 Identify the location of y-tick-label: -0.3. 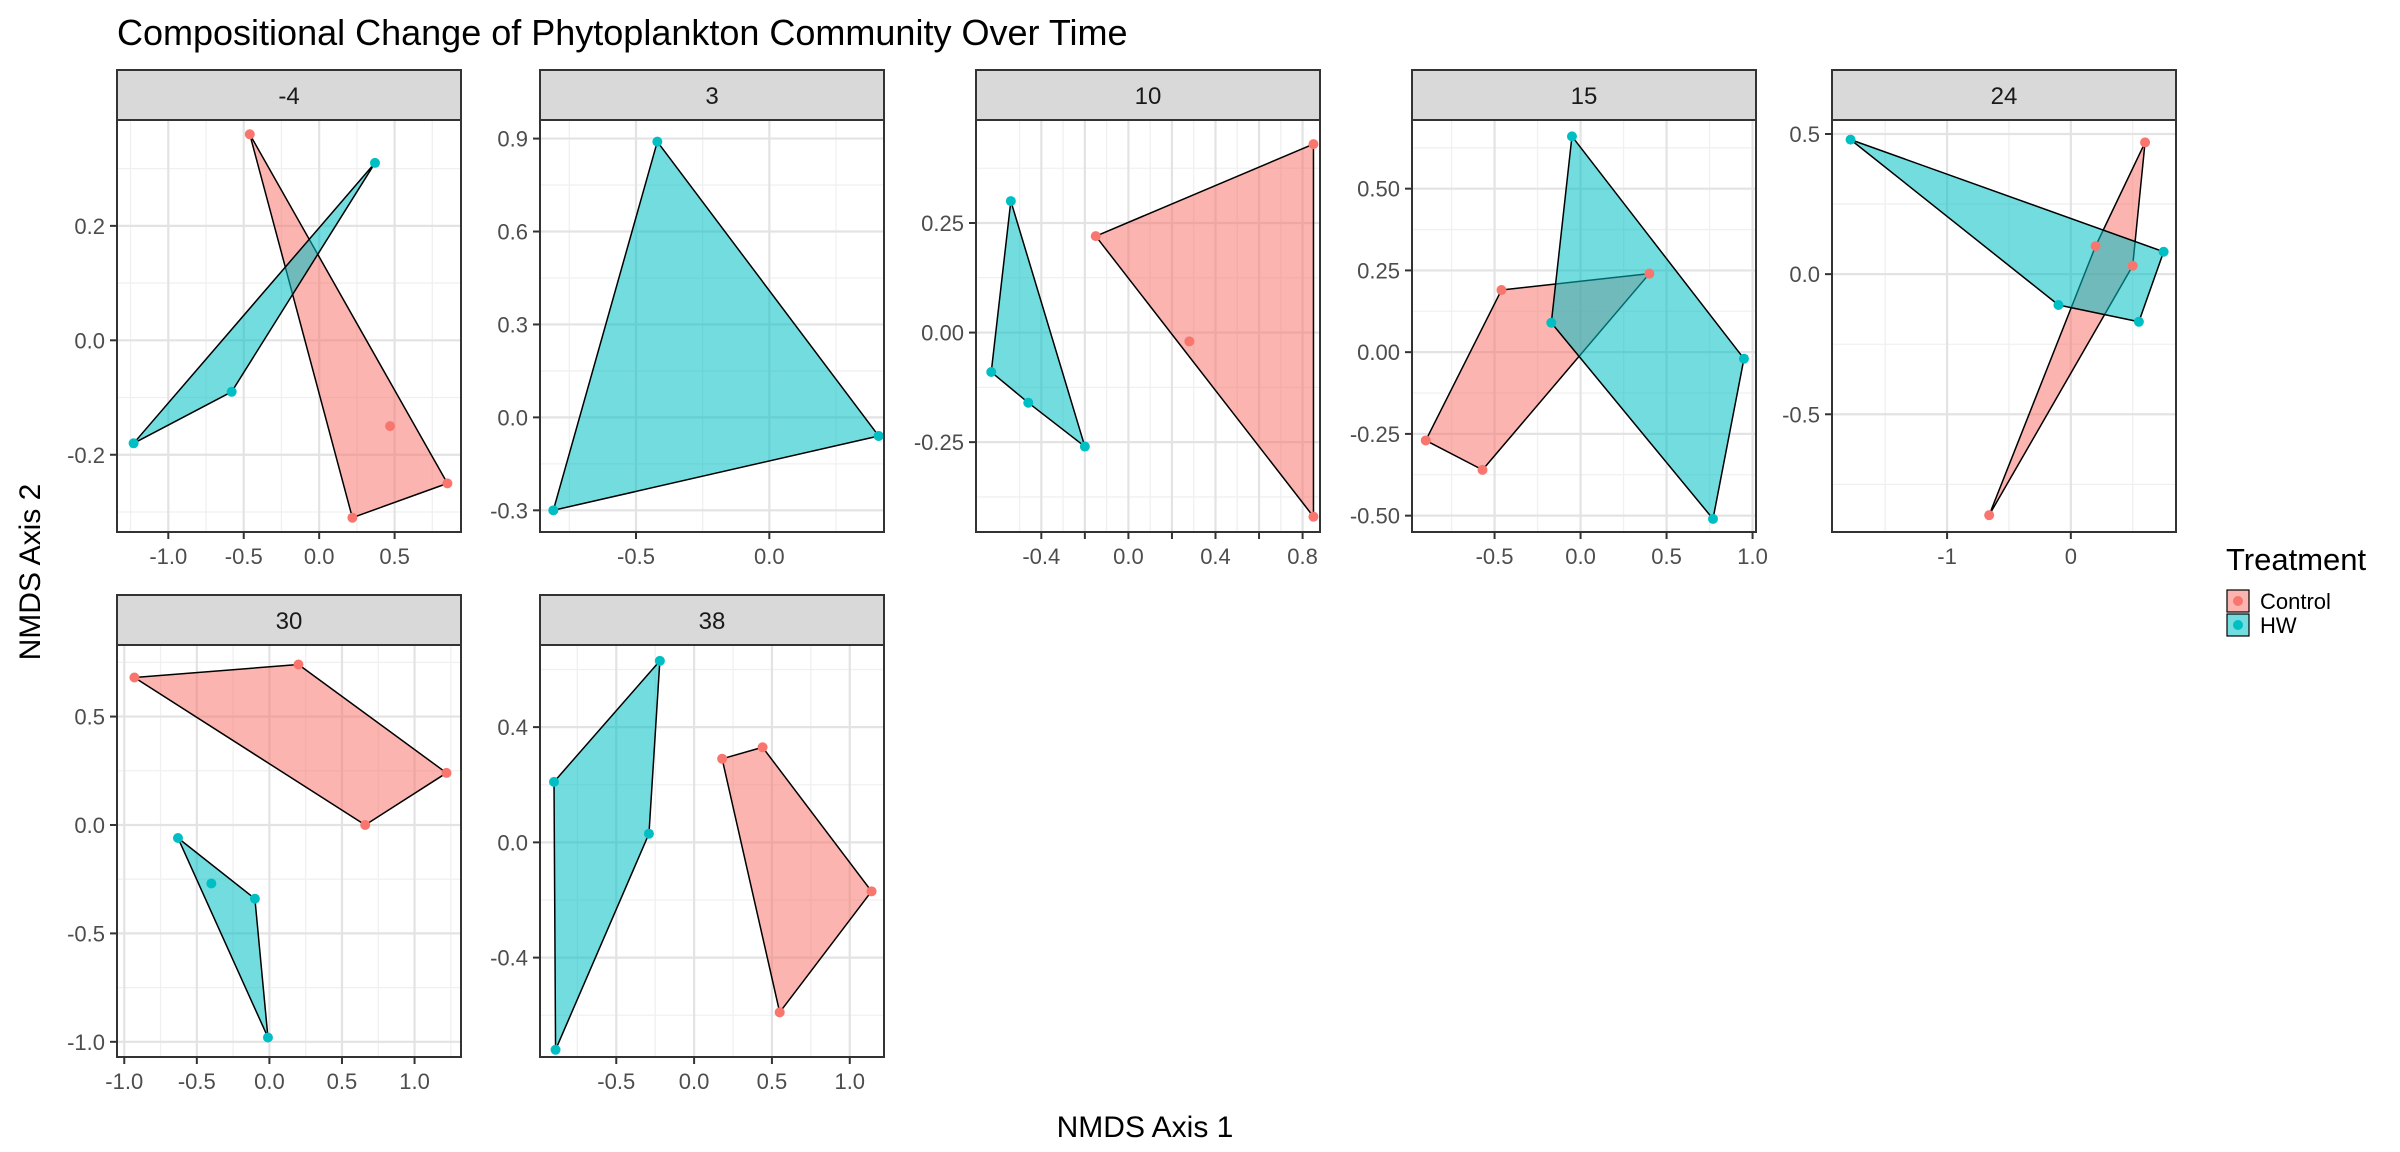
(509, 510).